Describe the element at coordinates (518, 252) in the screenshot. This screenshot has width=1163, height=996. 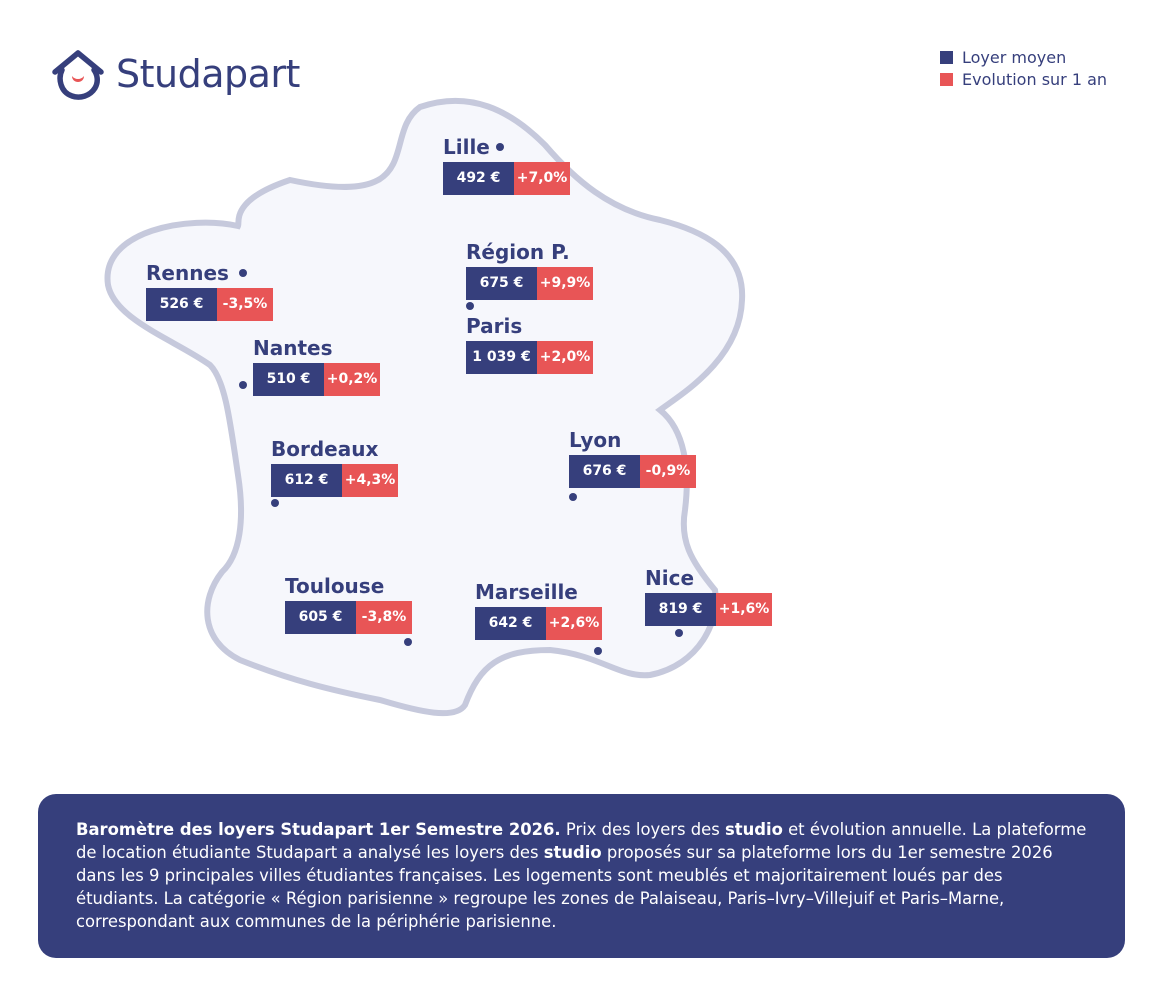
I see `city-name: Région P.` at that location.